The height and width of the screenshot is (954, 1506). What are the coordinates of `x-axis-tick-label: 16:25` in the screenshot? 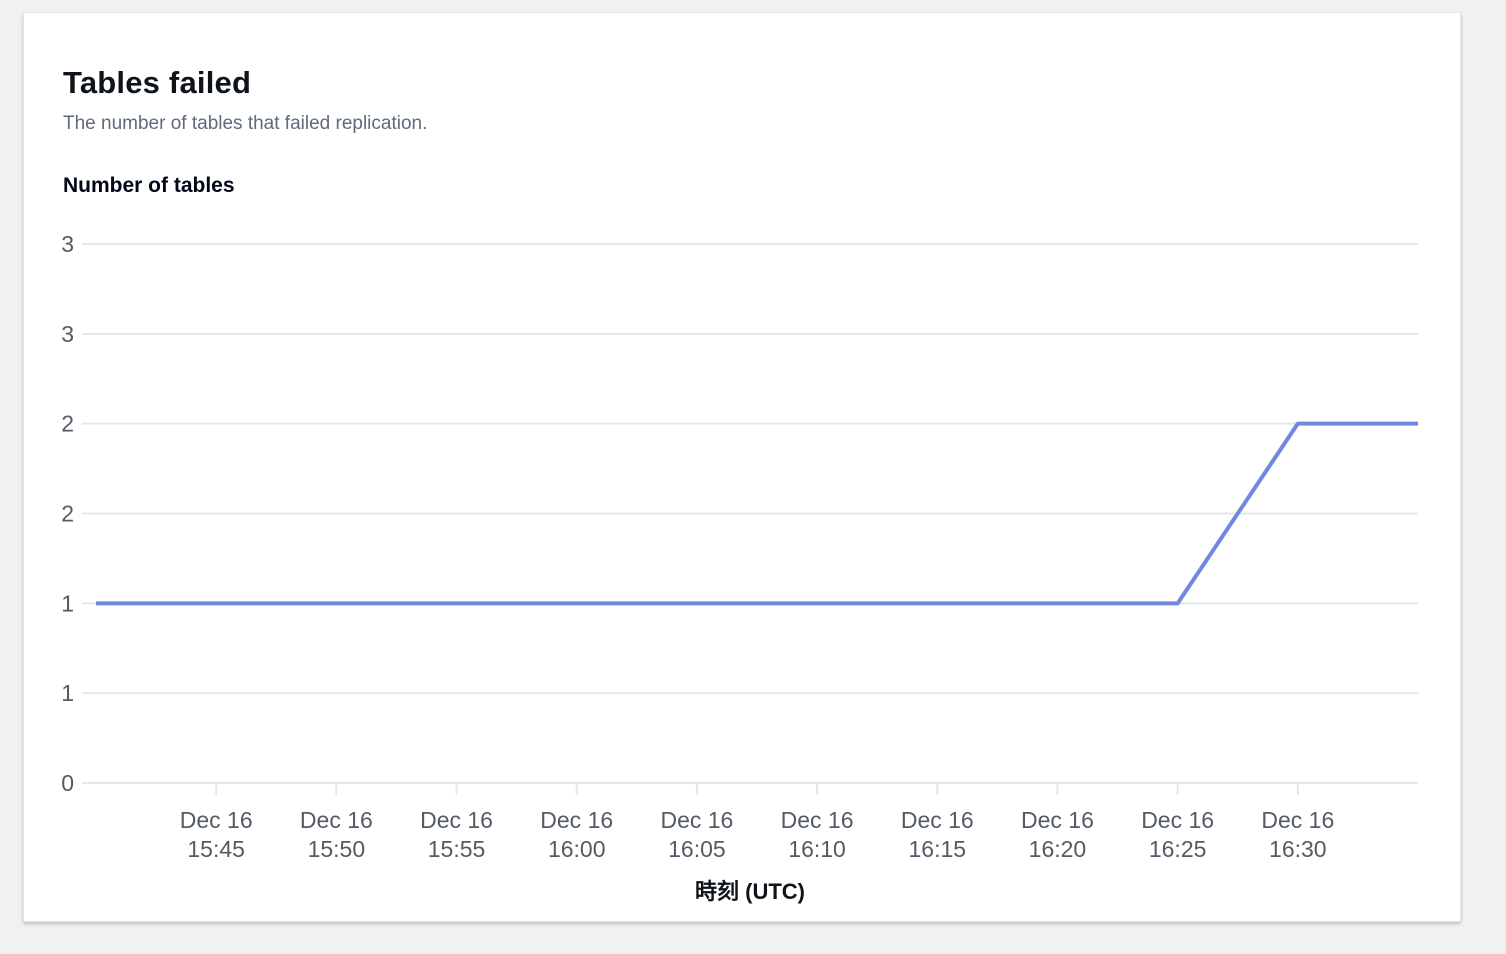 It's located at (1178, 849).